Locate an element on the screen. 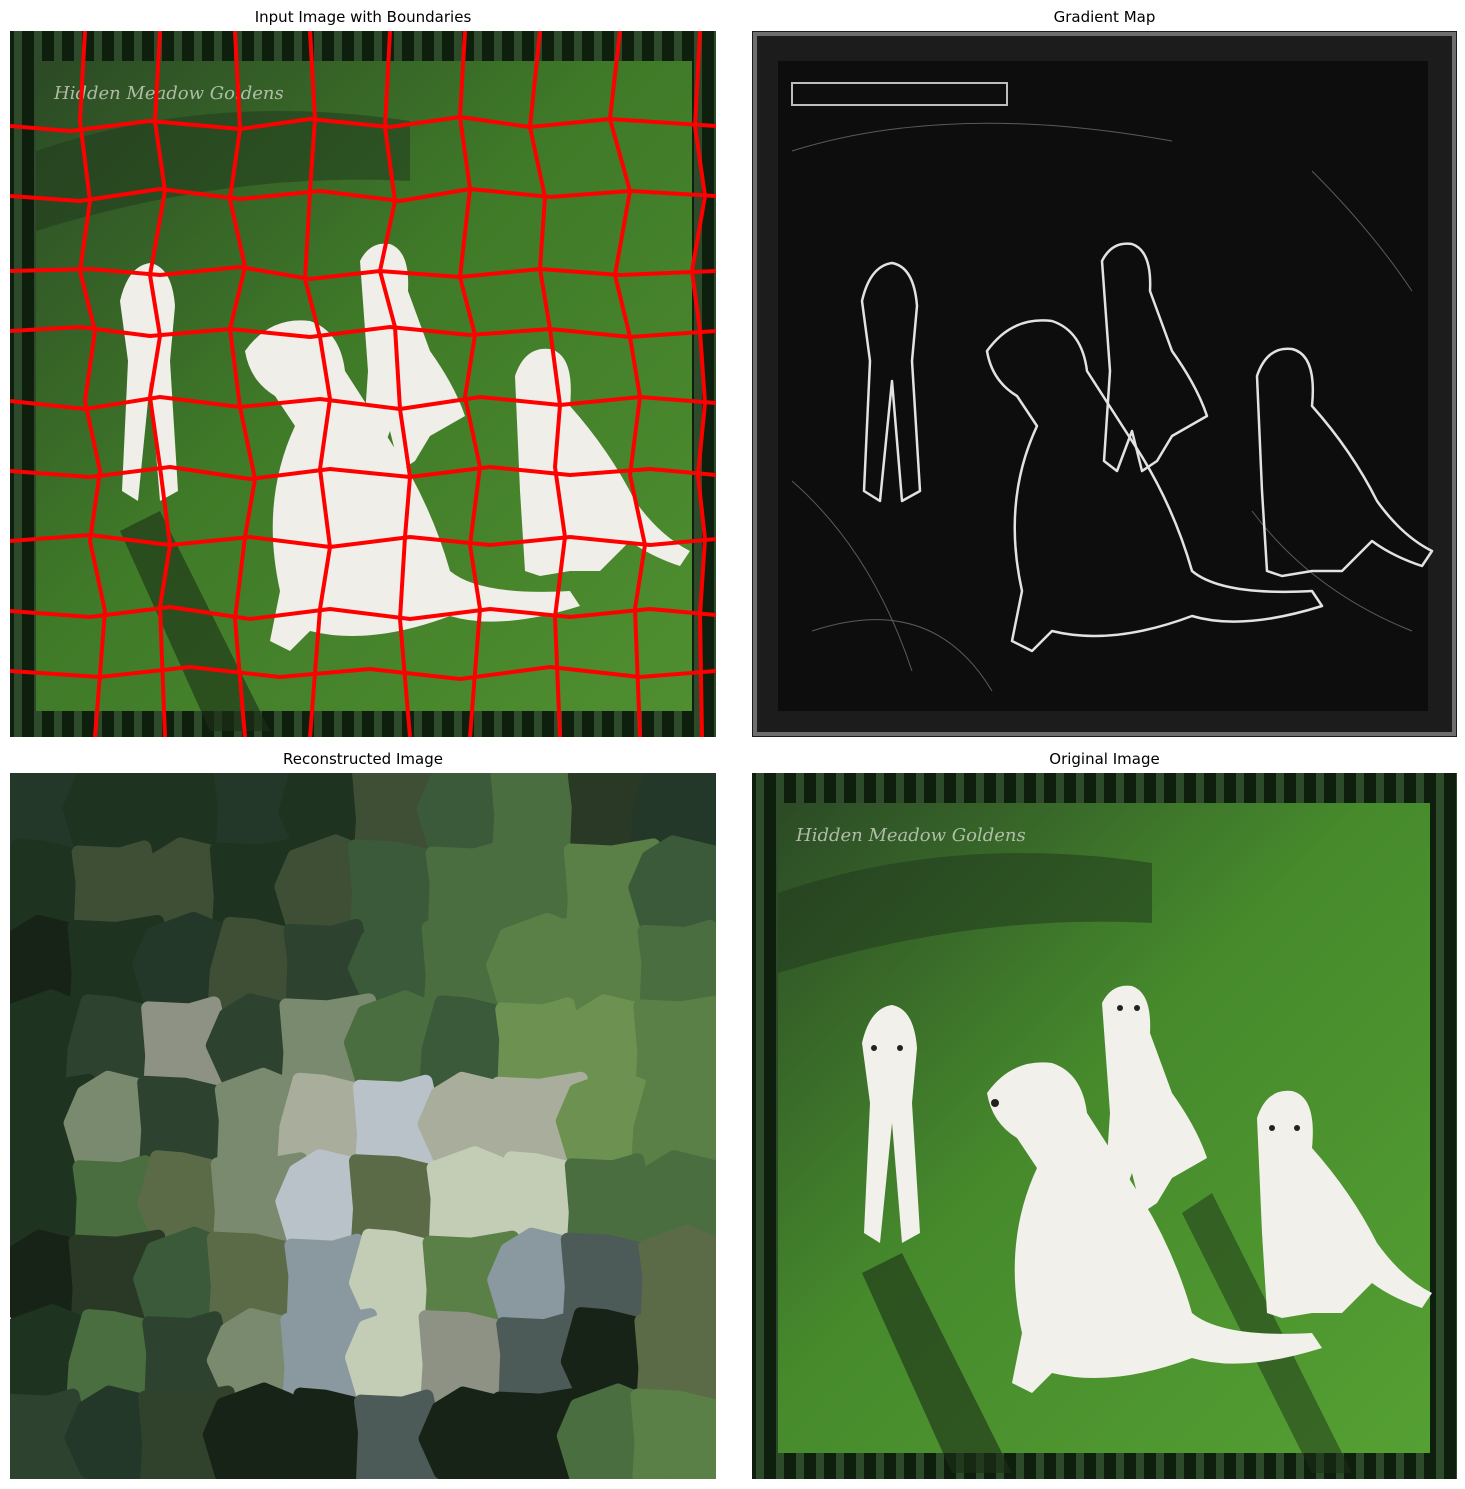  panel-title-gradient: Gradient Map is located at coordinates (1104, 17).